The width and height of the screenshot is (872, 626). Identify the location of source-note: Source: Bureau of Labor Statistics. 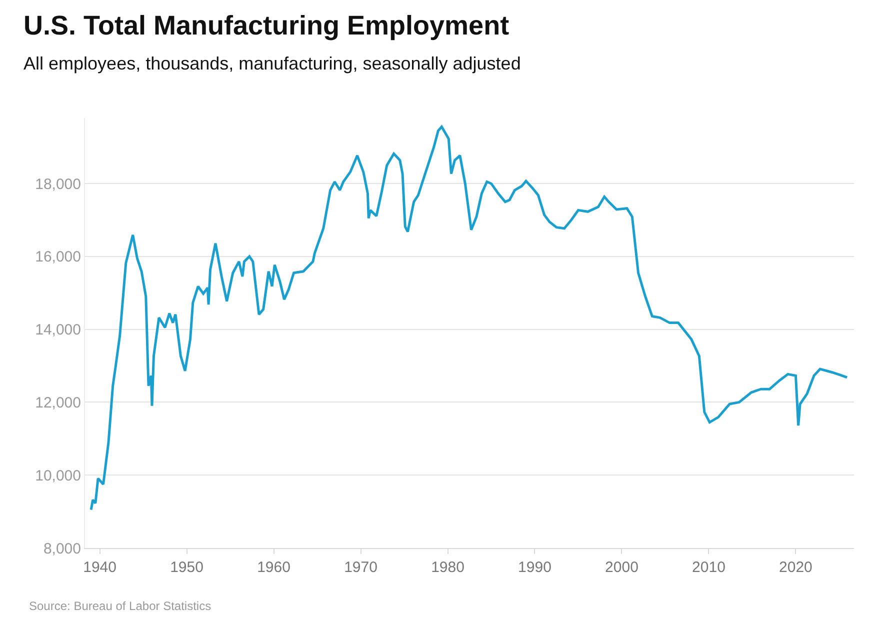
(120, 606).